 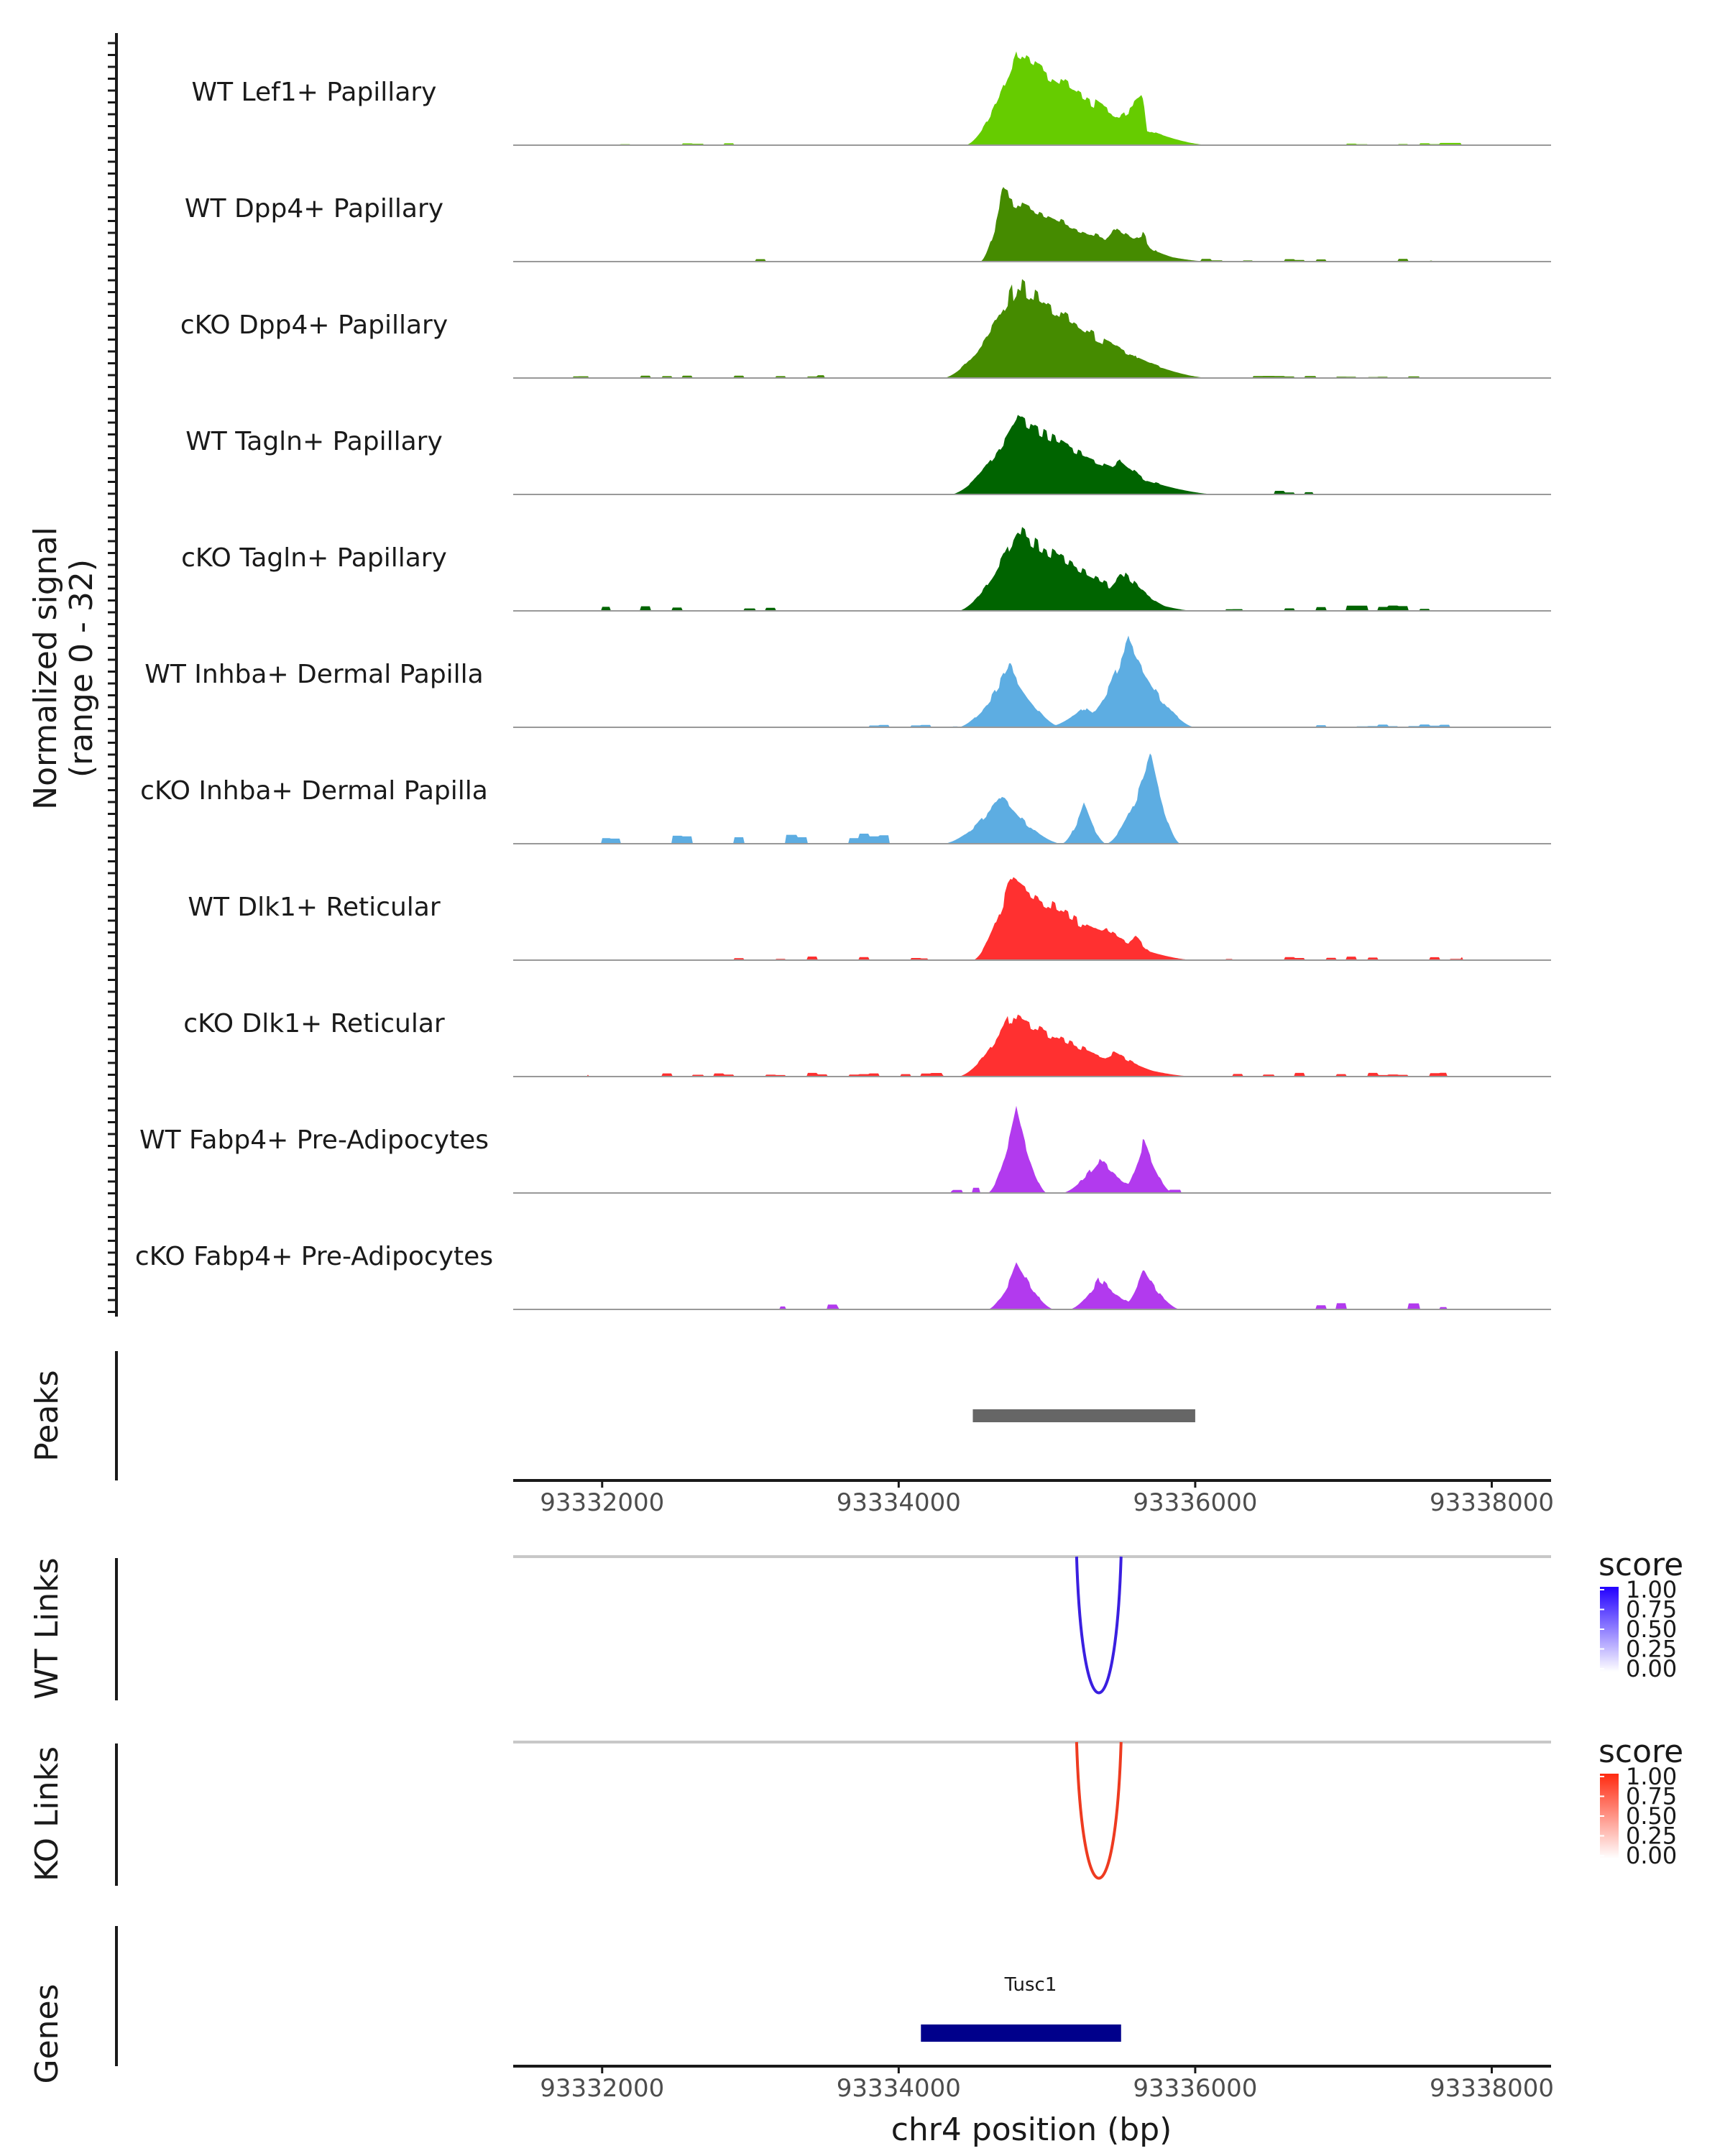 What do you see at coordinates (314, 558) in the screenshot?
I see `track-label: cKO Tagln+ Papillary` at bounding box center [314, 558].